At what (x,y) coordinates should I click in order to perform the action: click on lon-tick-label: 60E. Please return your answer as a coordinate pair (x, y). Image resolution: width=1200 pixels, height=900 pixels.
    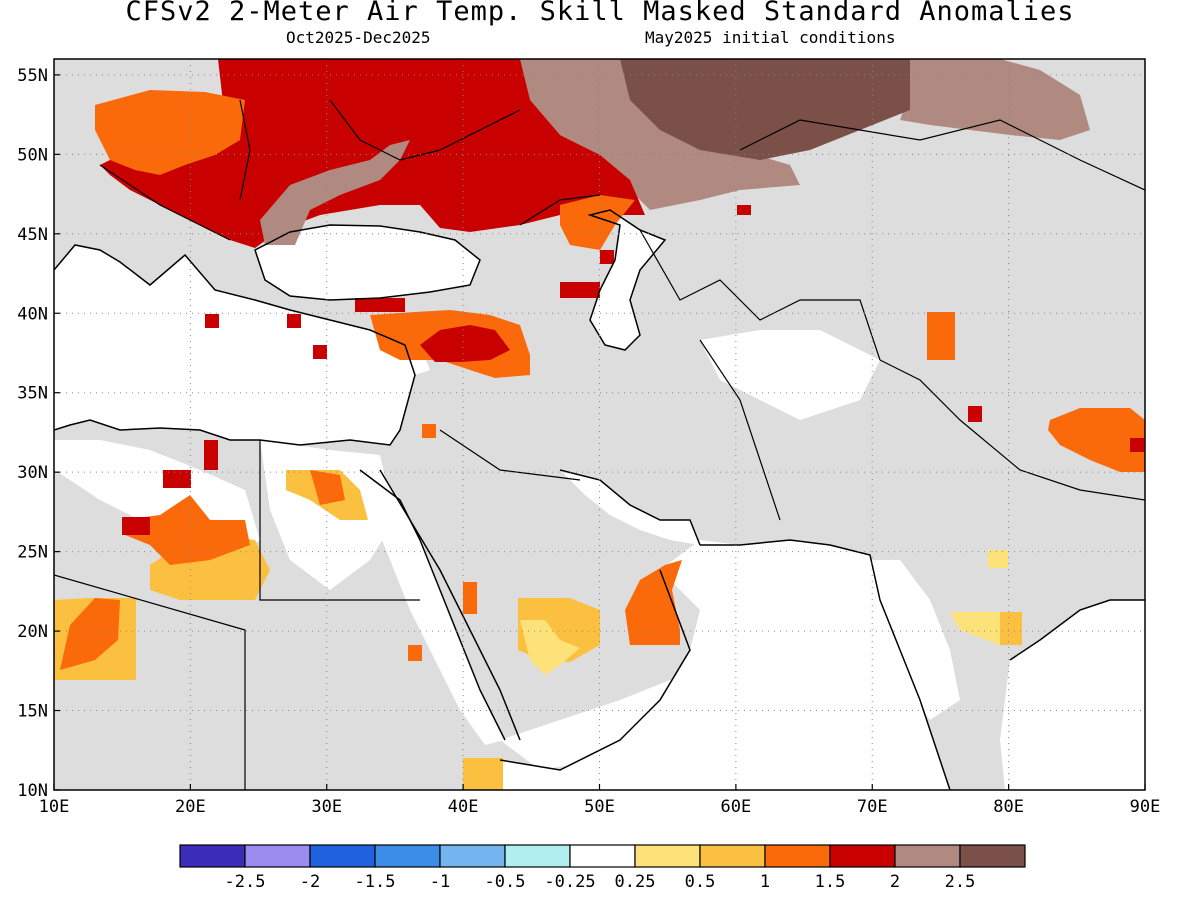
    Looking at the image, I should click on (736, 807).